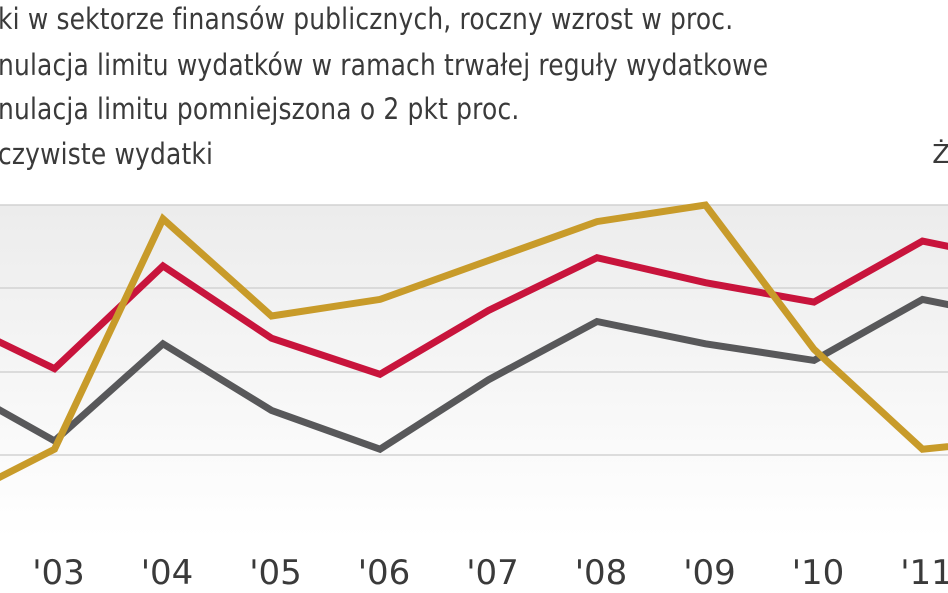 The height and width of the screenshot is (593, 948). I want to click on x-tick-label-5: '08, so click(601, 573).